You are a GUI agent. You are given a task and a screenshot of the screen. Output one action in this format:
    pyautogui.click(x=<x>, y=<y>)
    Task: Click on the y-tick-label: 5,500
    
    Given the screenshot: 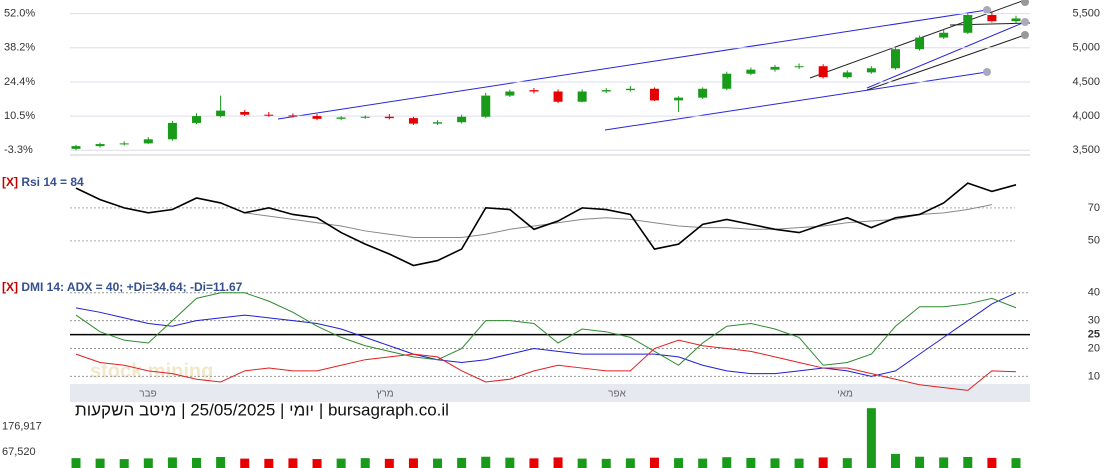 What is the action you would take?
    pyautogui.click(x=1086, y=14)
    